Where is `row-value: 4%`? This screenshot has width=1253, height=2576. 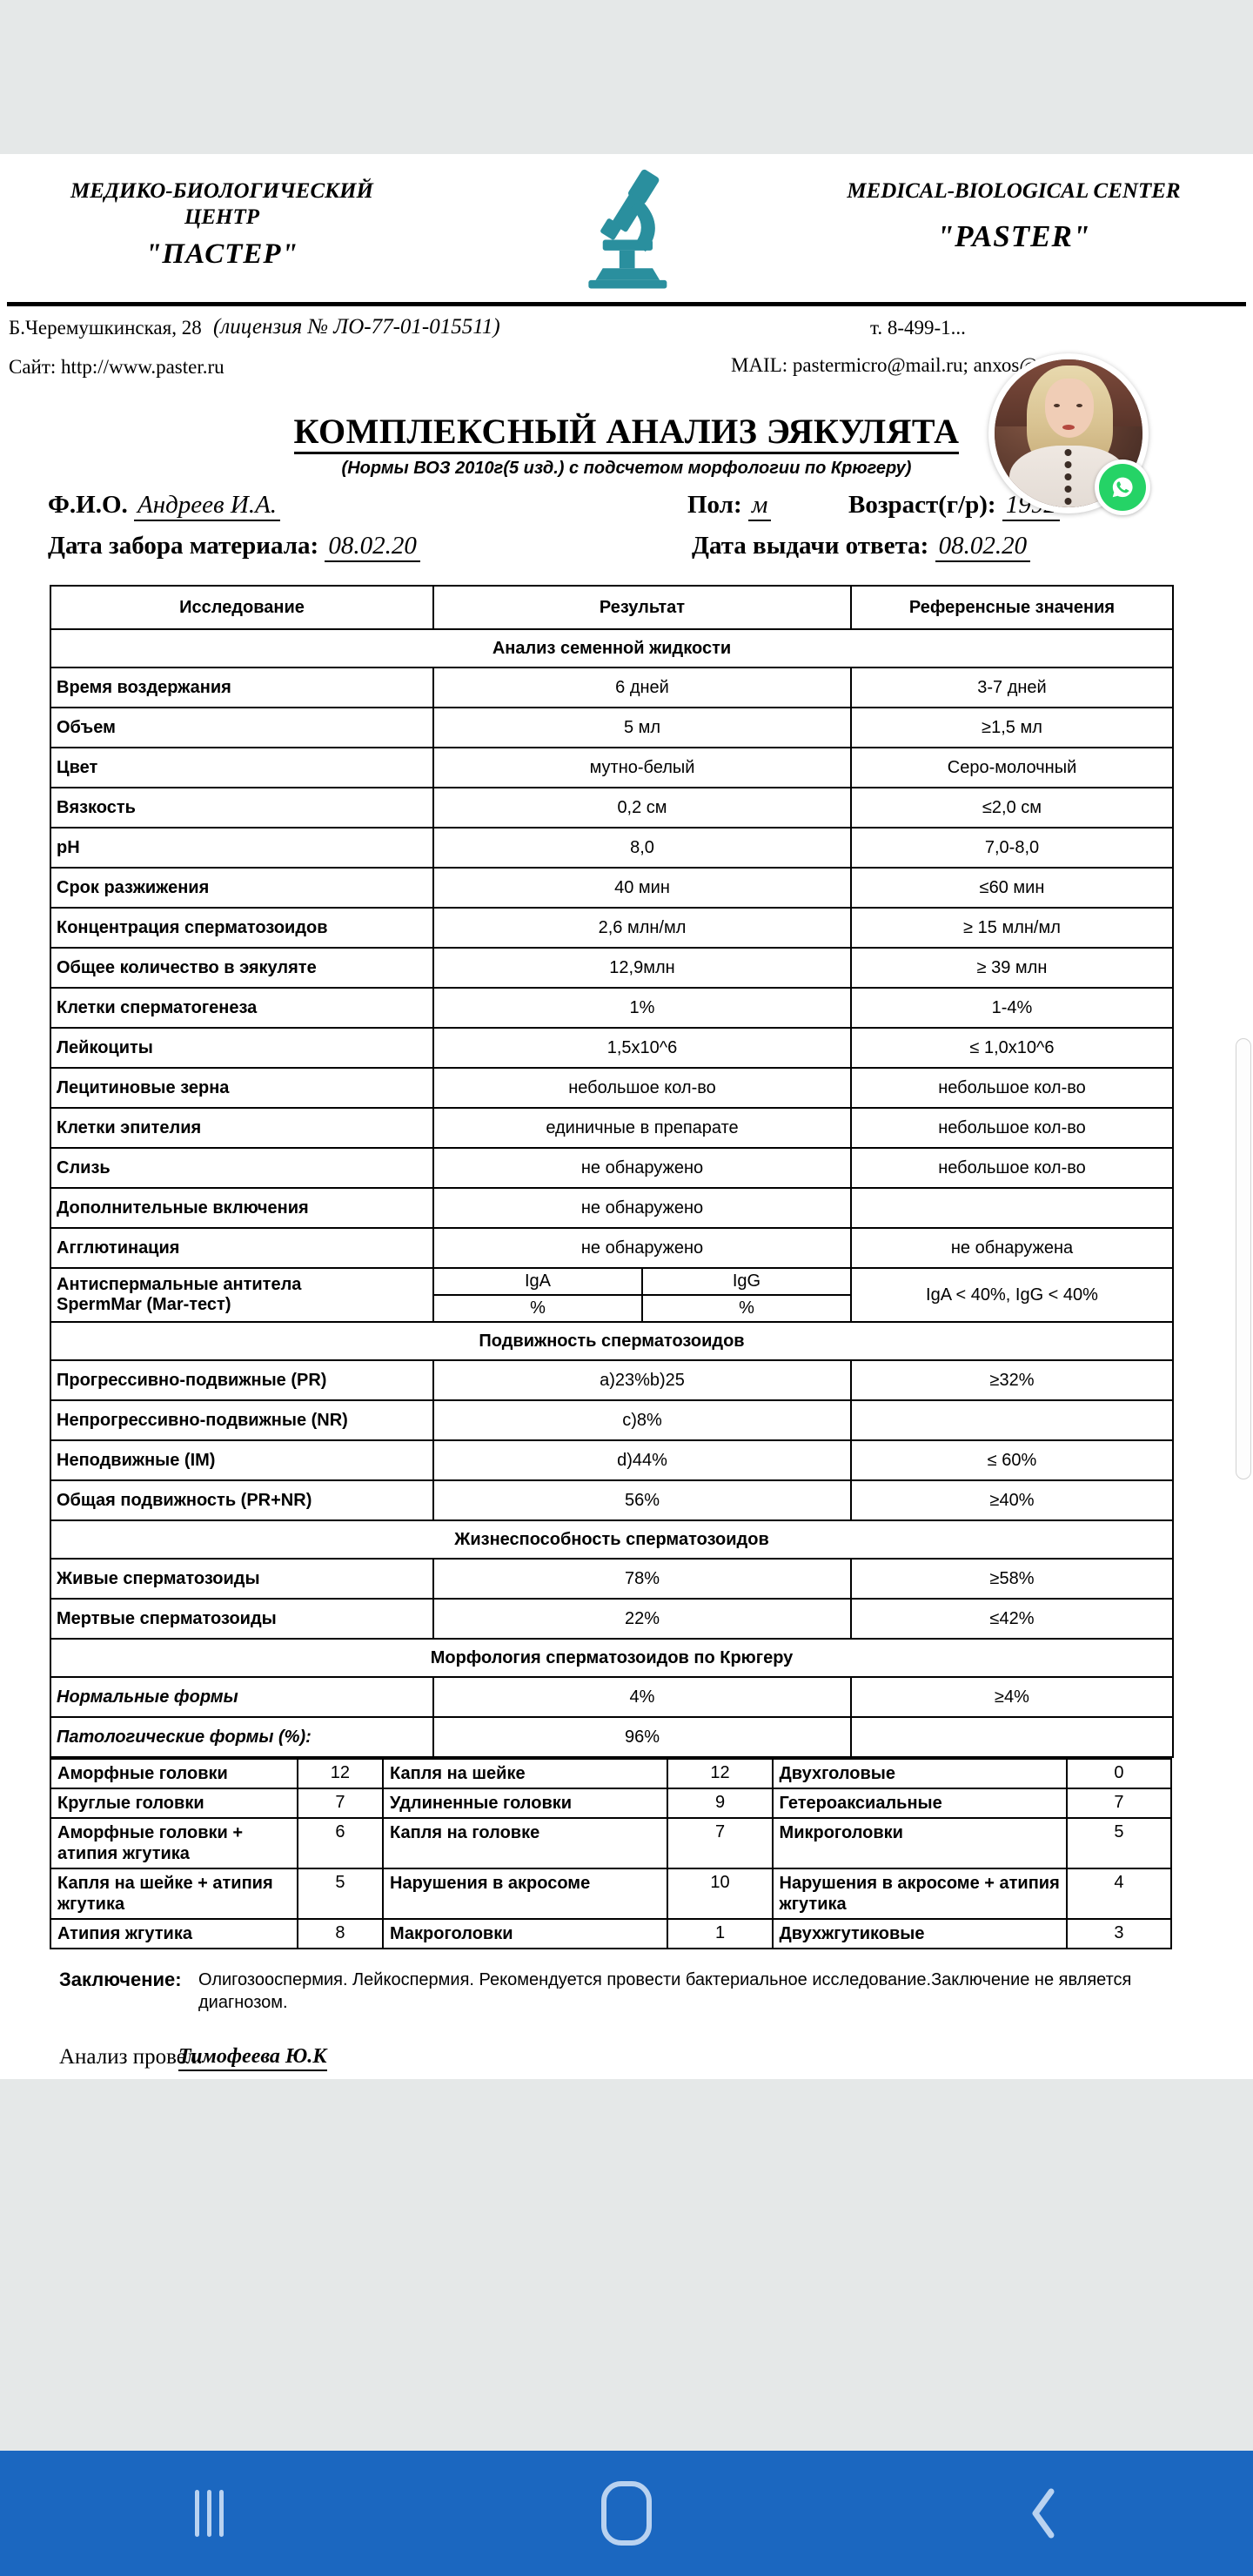
row-value: 4% is located at coordinates (642, 1697).